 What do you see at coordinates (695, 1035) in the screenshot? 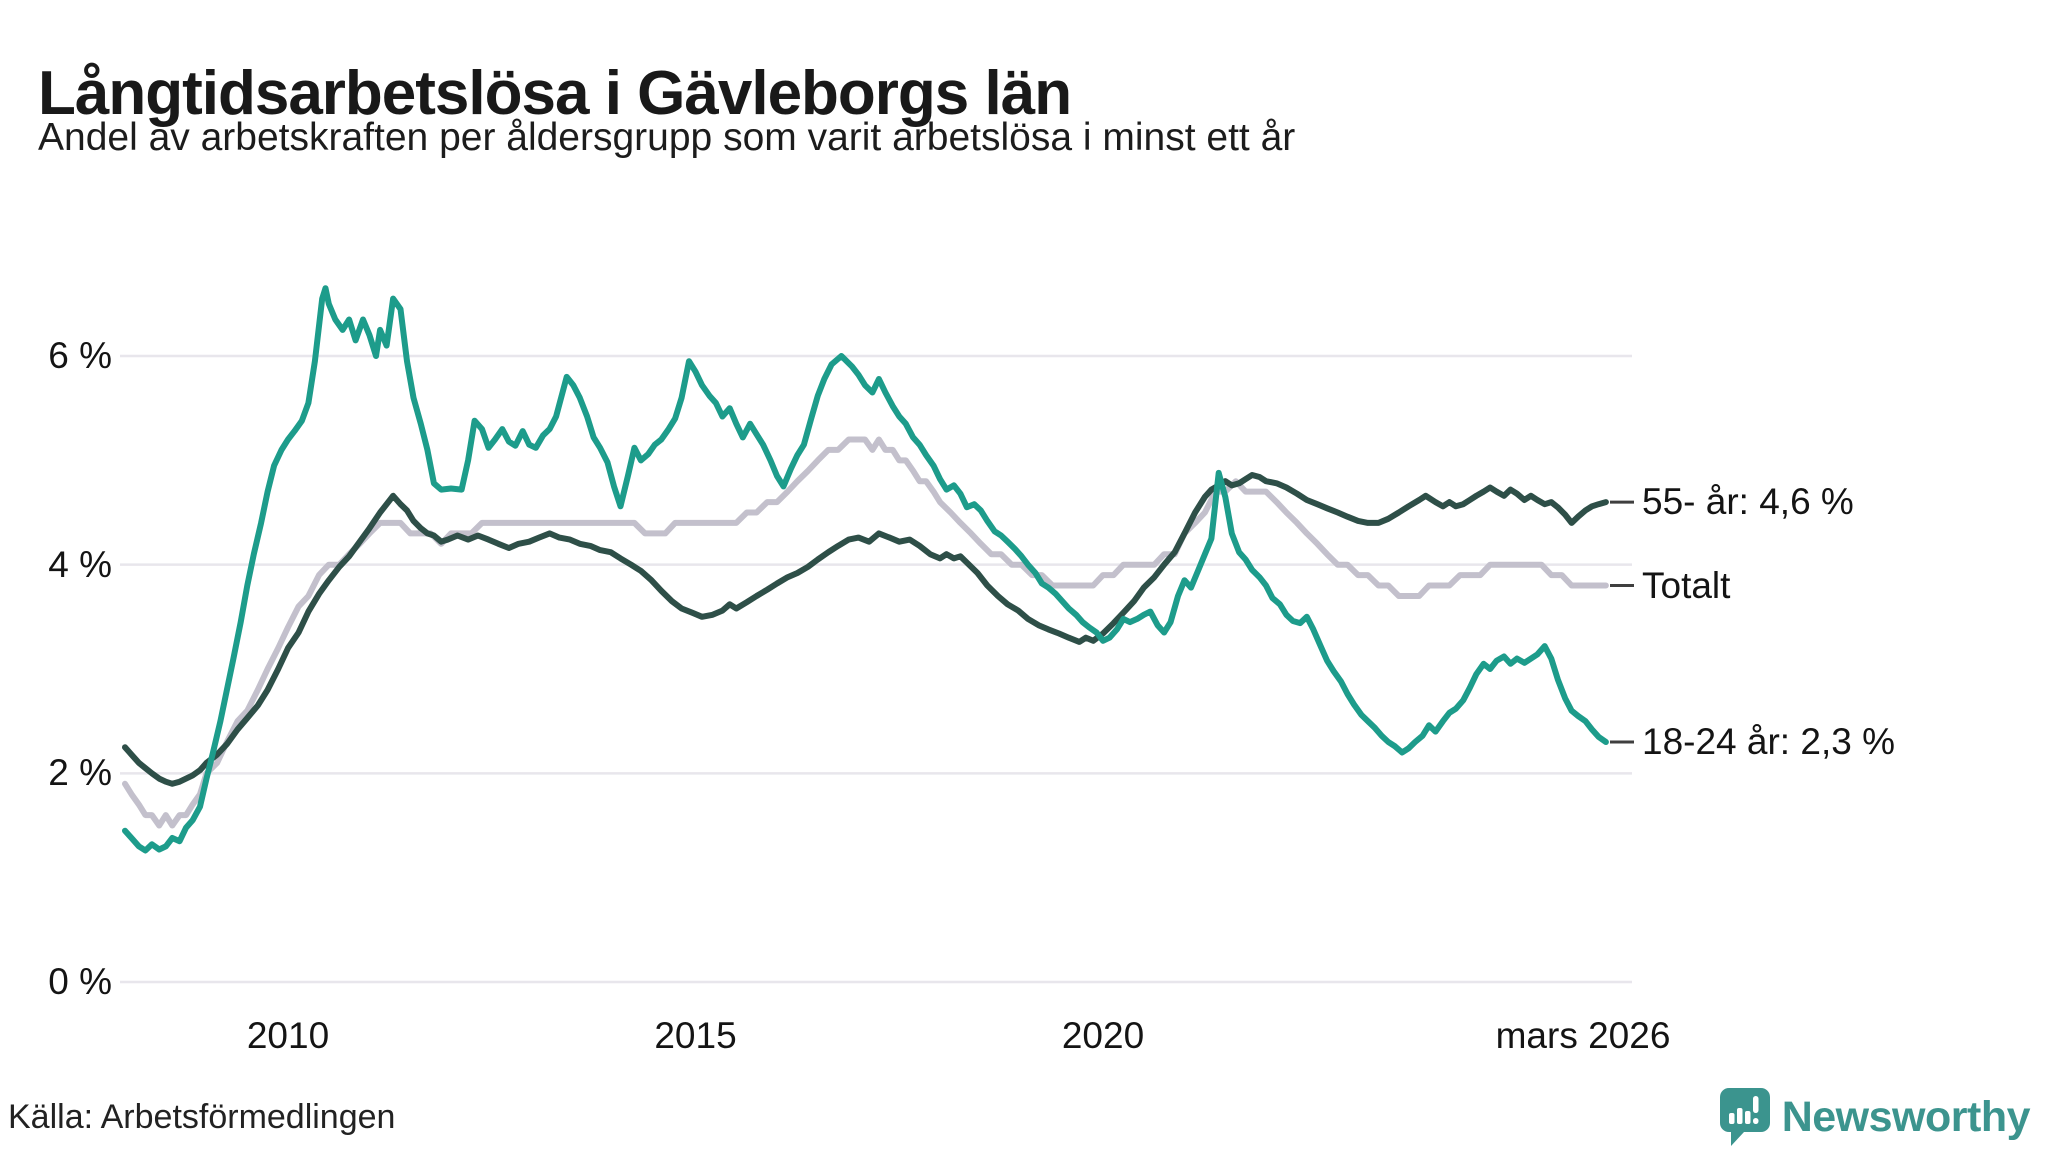
I see `x-axis-tick-label: 2015` at bounding box center [695, 1035].